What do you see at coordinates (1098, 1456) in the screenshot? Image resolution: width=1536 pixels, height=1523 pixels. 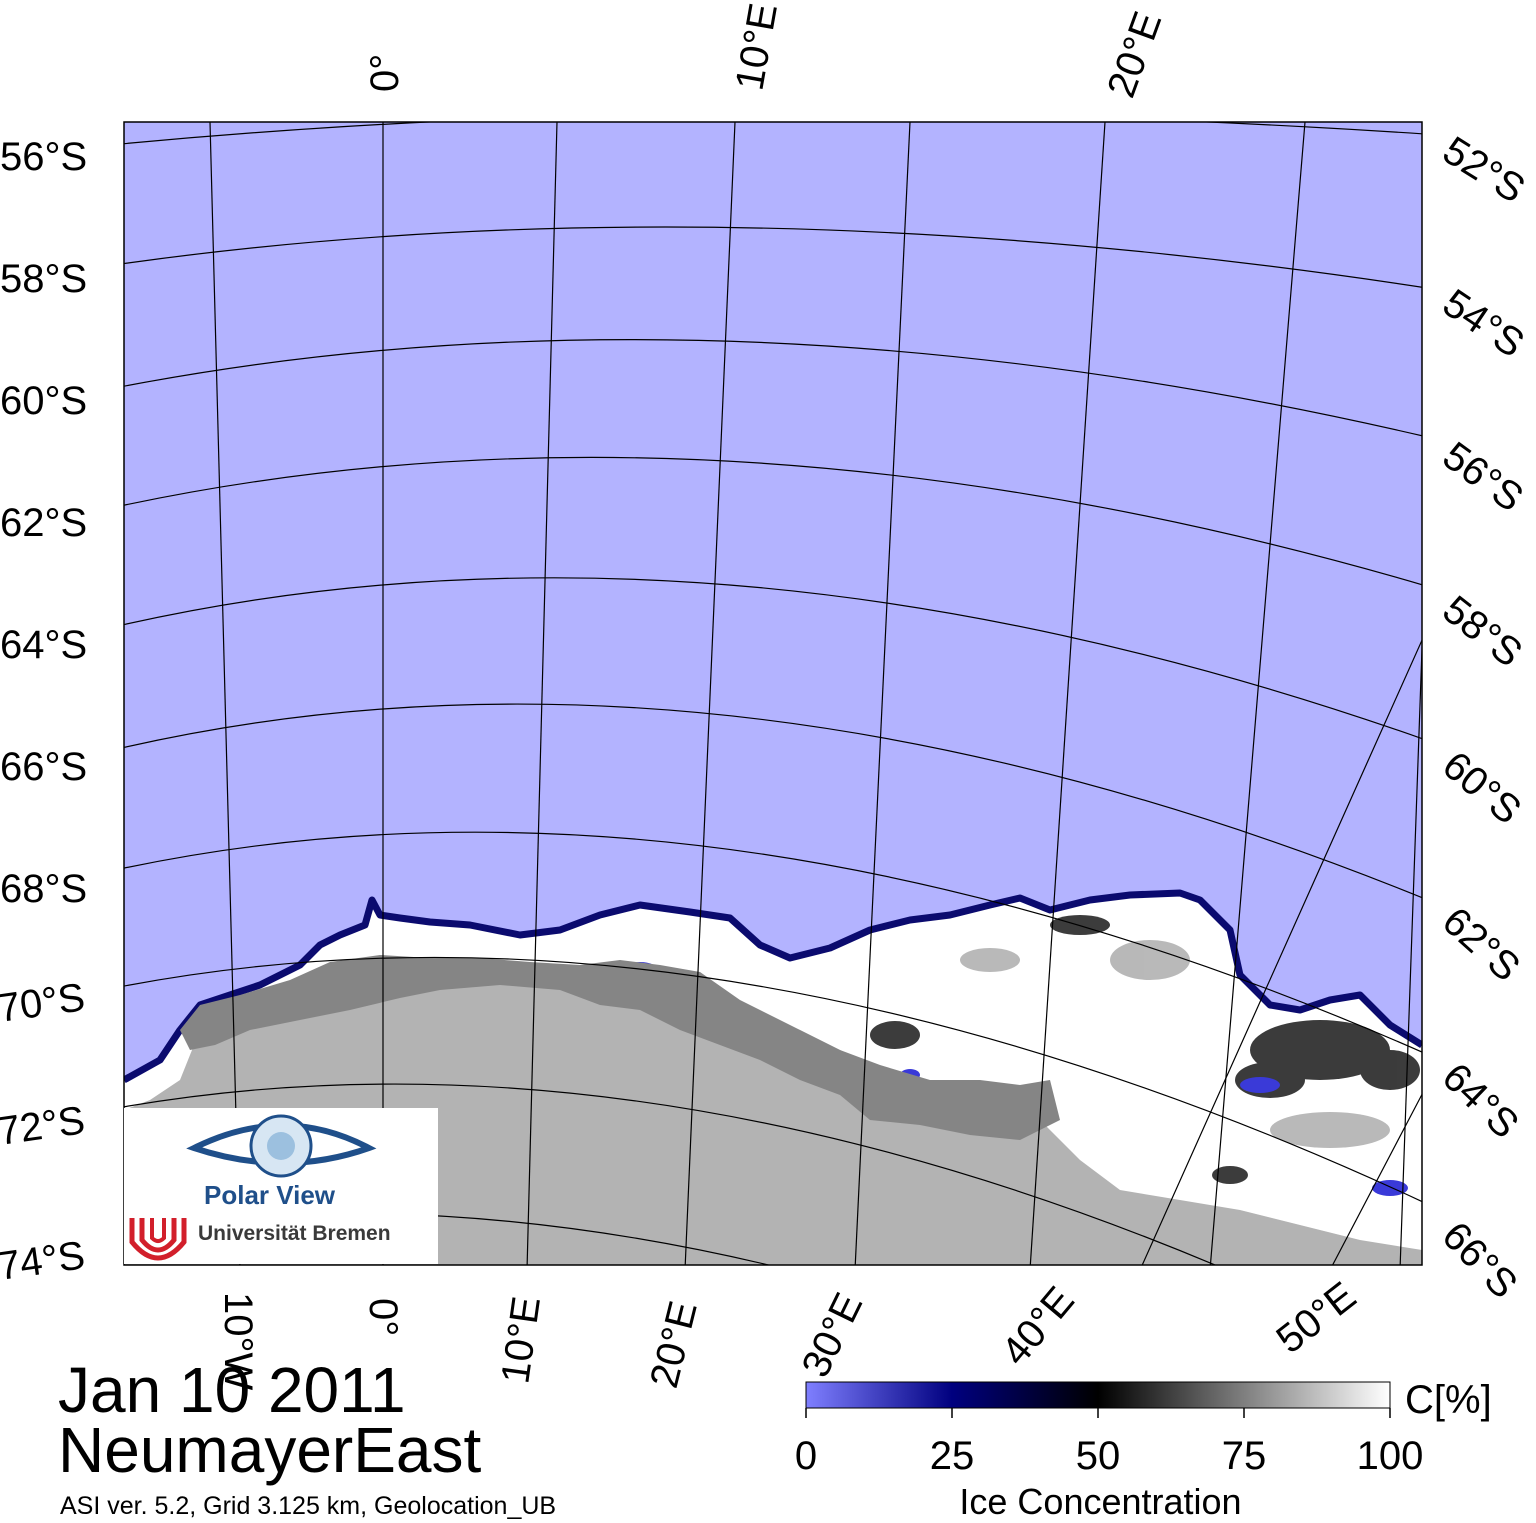 I see `colorbar-tick-label: 50` at bounding box center [1098, 1456].